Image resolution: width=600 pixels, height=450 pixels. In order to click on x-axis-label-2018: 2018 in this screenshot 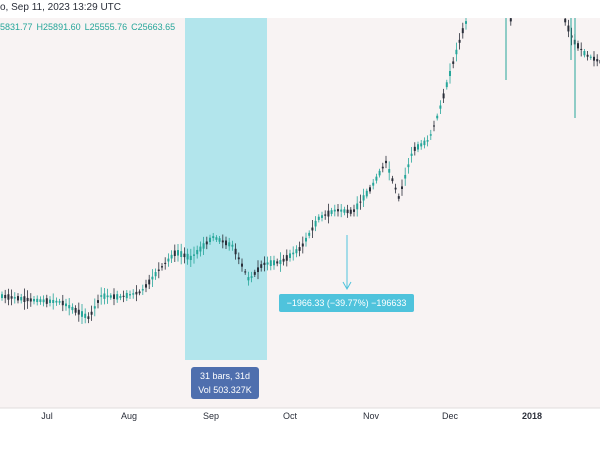, I will do `click(532, 416)`.